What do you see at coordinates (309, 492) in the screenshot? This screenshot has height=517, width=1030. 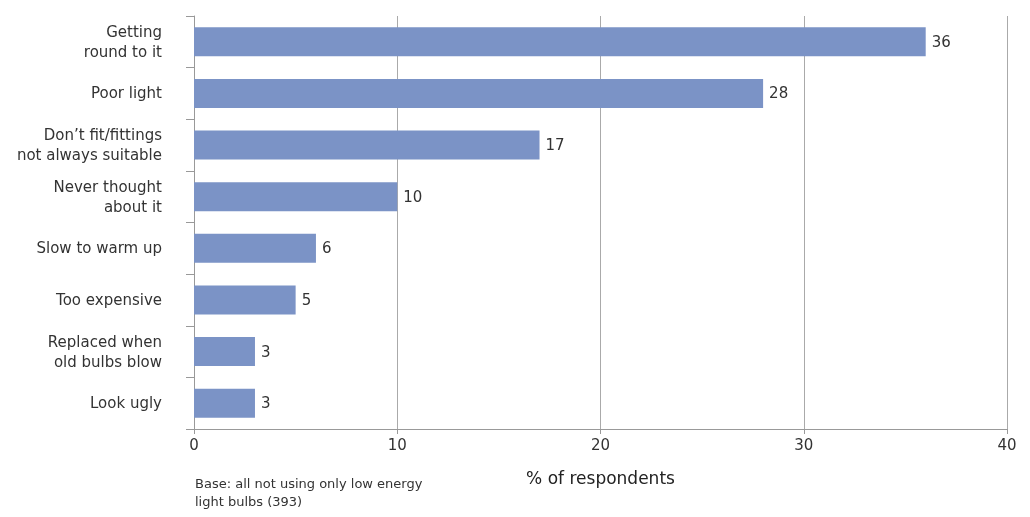 I see `text: Base: all not using only low energy light bulbs (393)` at bounding box center [309, 492].